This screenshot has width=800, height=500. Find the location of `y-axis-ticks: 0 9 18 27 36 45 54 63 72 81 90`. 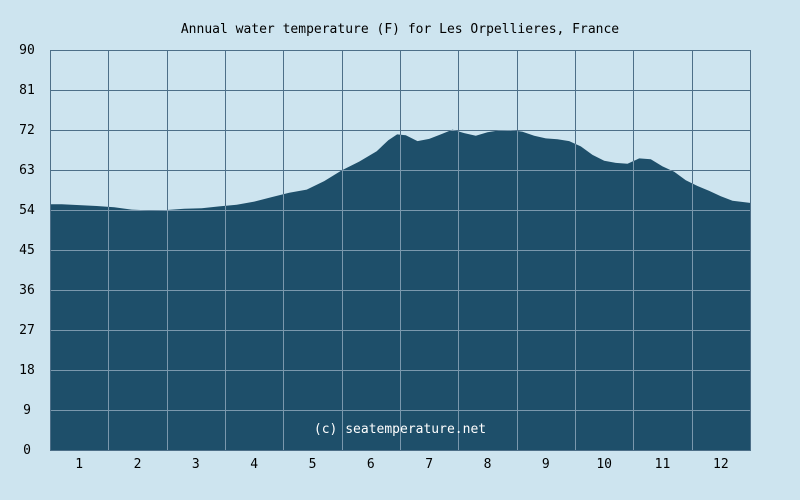

y-axis-ticks: 0 9 18 27 36 45 54 63 72 81 90 is located at coordinates (27, 250).